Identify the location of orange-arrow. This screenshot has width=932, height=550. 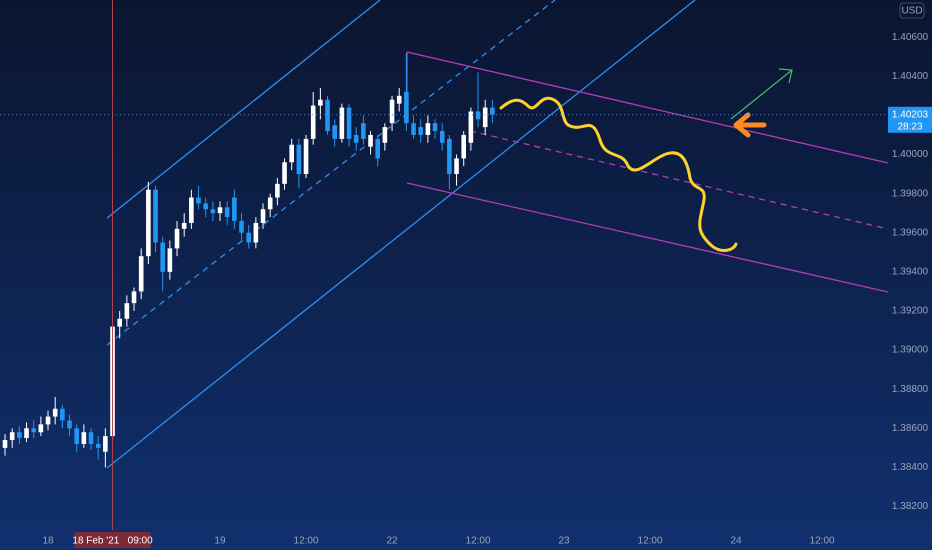
(750, 125).